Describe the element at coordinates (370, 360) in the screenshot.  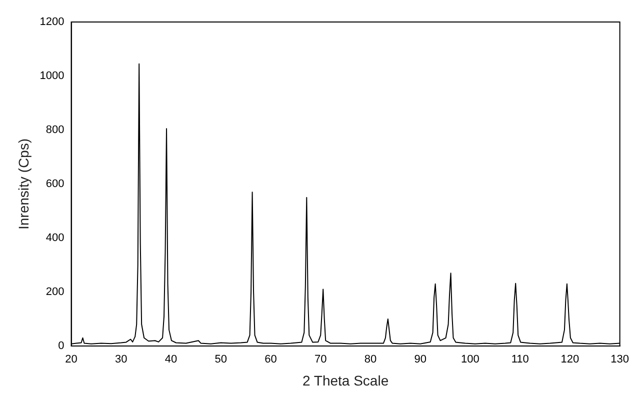
I see `x-tick-label: 80` at that location.